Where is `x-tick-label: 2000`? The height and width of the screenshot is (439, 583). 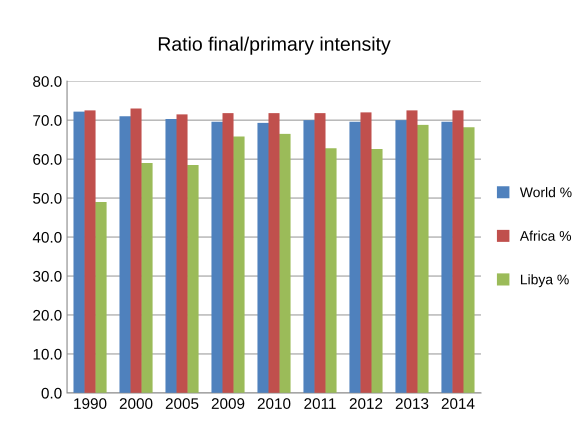
x-tick-label: 2000 is located at coordinates (136, 403).